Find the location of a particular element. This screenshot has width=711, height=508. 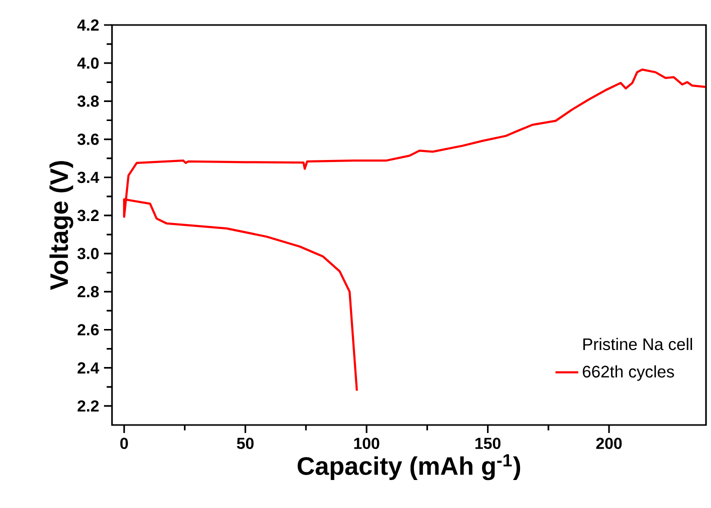

x-tick-label: 200 is located at coordinates (609, 444).